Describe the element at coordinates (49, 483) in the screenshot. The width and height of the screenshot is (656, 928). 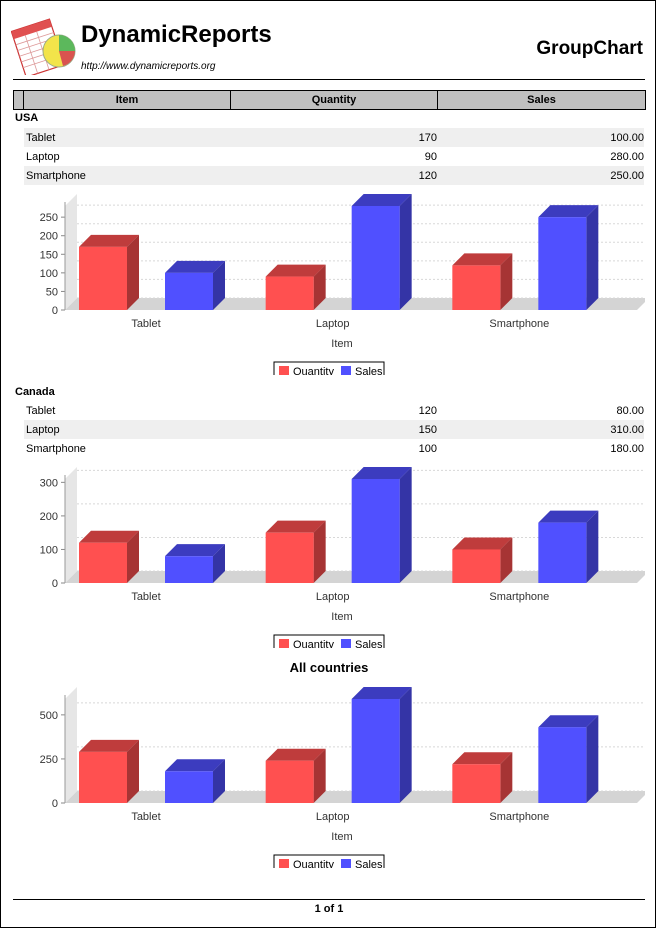
I see `y-tick-label: 300` at that location.